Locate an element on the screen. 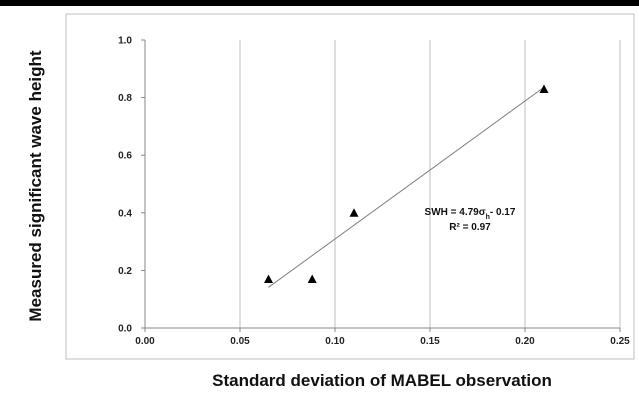 This screenshot has width=639, height=393. y-tick-label: 0.0 is located at coordinates (125, 329).